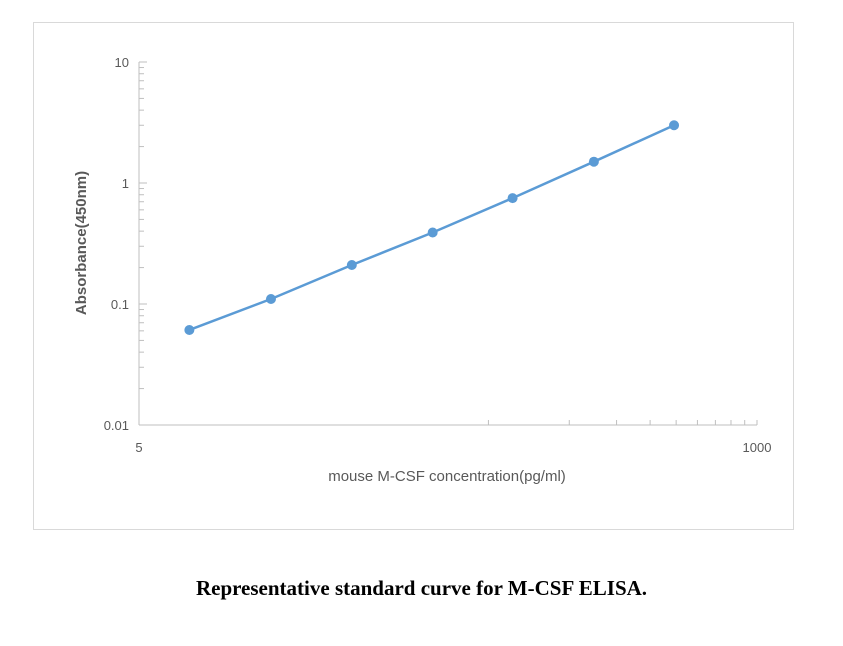 The image size is (843, 646). Describe the element at coordinates (447, 476) in the screenshot. I see `x-axis-title: mouse M-CSF concentration(pg/ml)` at that location.